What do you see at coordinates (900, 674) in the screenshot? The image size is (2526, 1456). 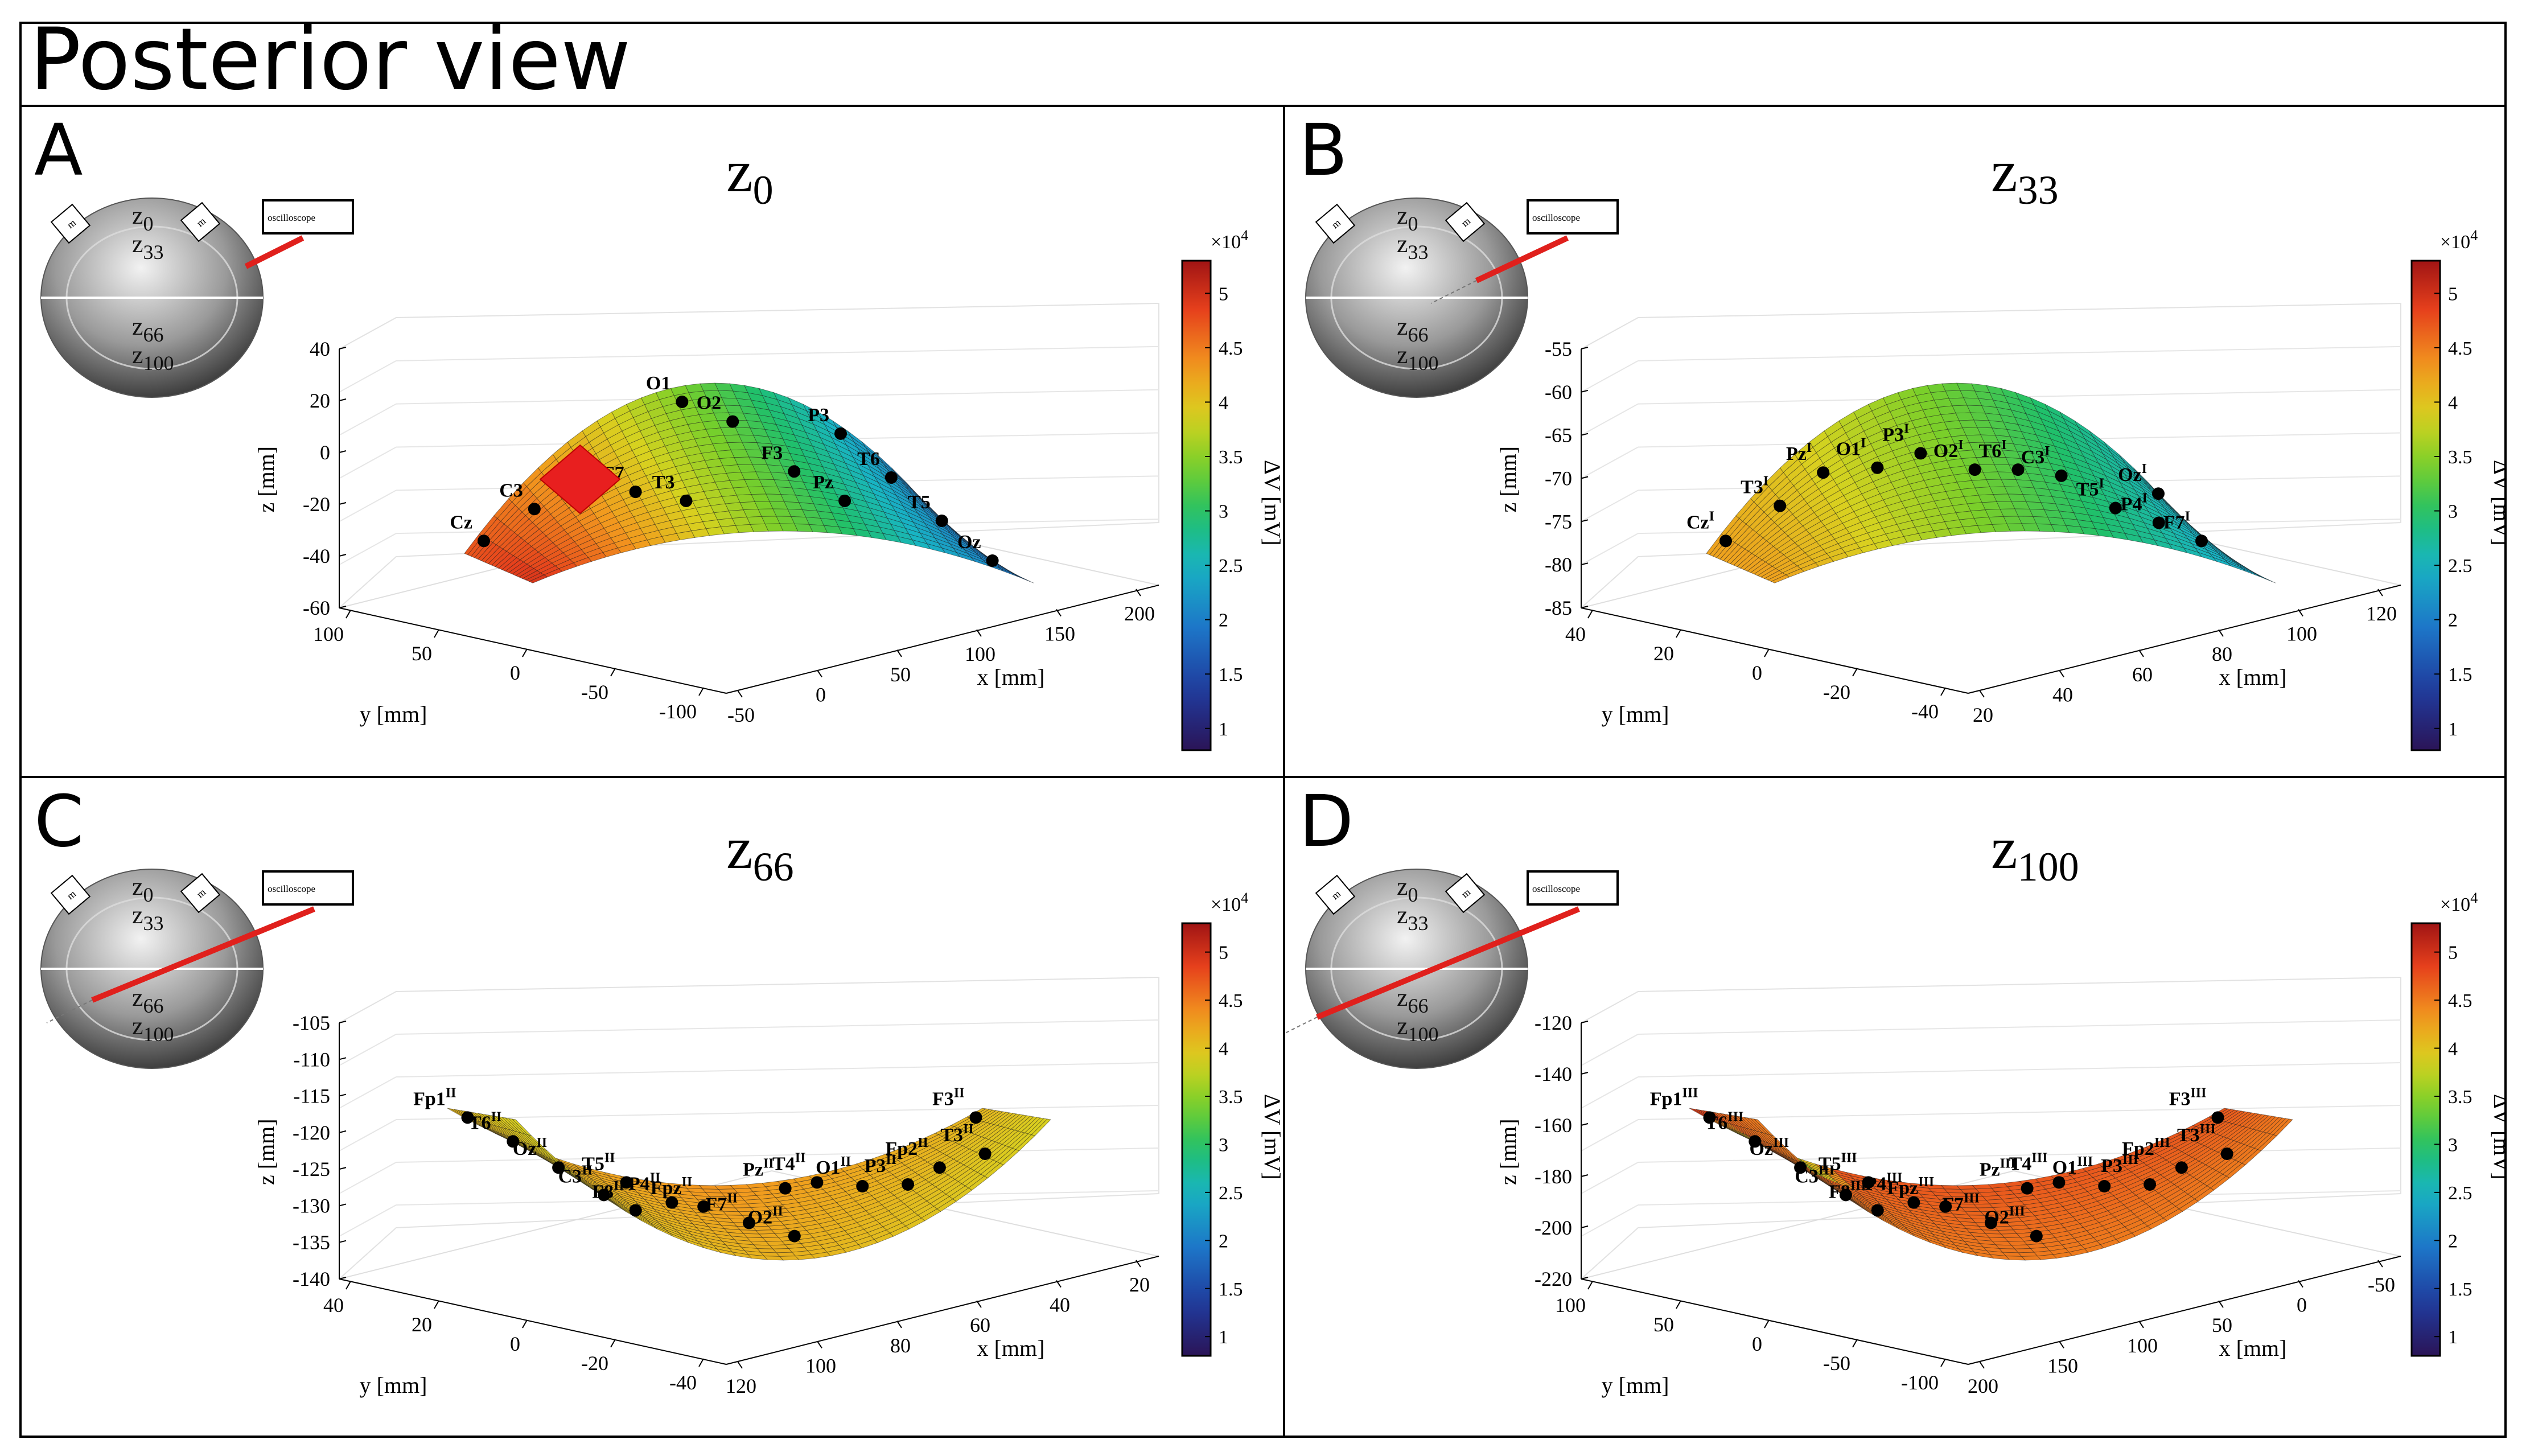 I see `x-tick-label: 50` at bounding box center [900, 674].